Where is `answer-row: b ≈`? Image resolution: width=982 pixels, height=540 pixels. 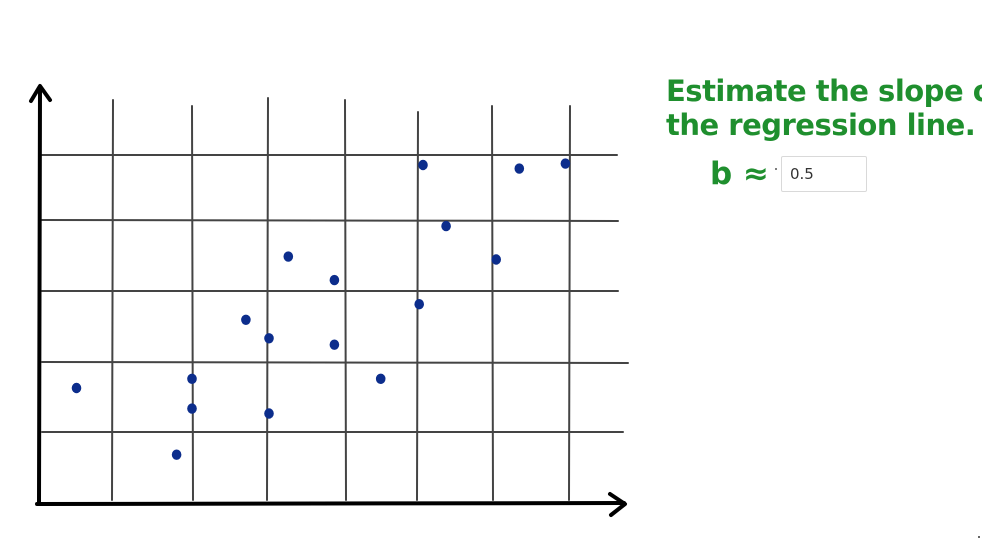
answer-row: b ≈ is located at coordinates (788, 174).